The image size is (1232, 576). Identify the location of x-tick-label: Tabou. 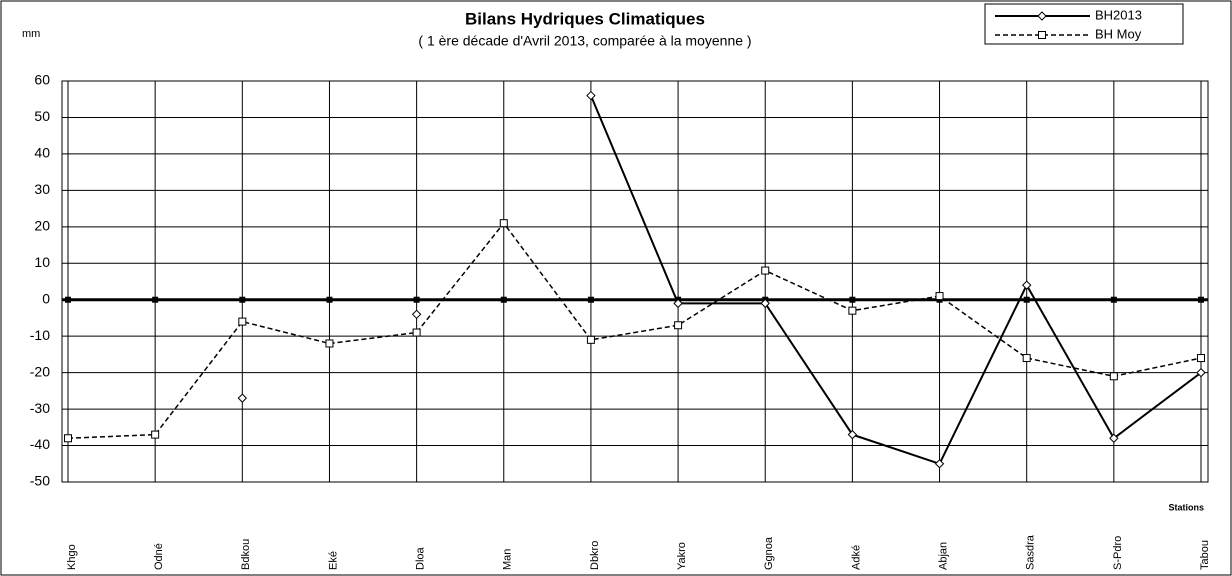
(1205, 555).